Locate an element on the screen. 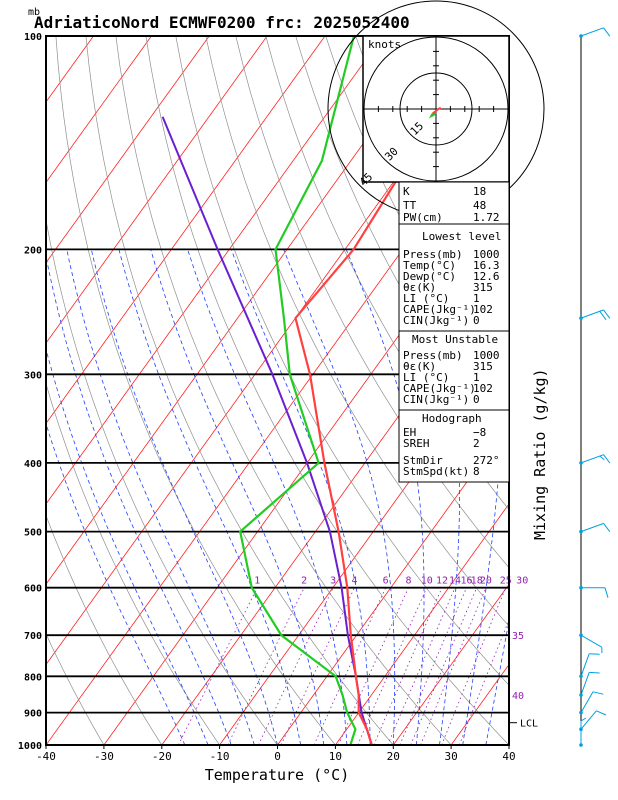  index-tt-value: 48 is located at coordinates (479, 205).